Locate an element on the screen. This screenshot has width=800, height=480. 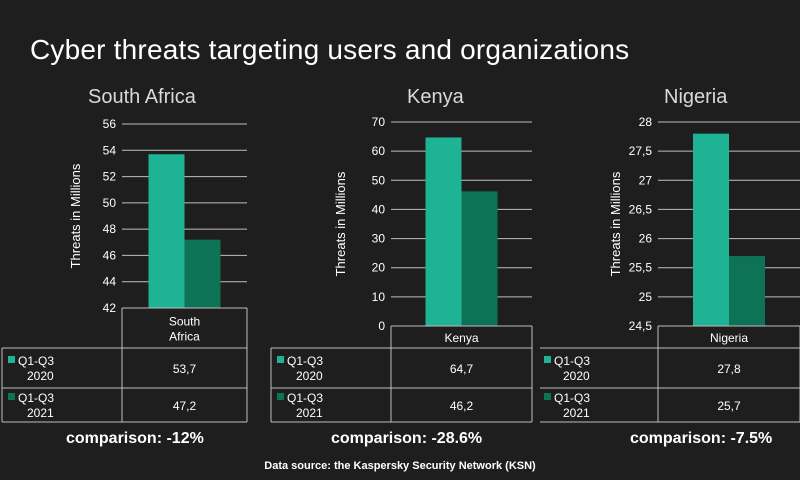
category-label: Kenya is located at coordinates (461, 338).